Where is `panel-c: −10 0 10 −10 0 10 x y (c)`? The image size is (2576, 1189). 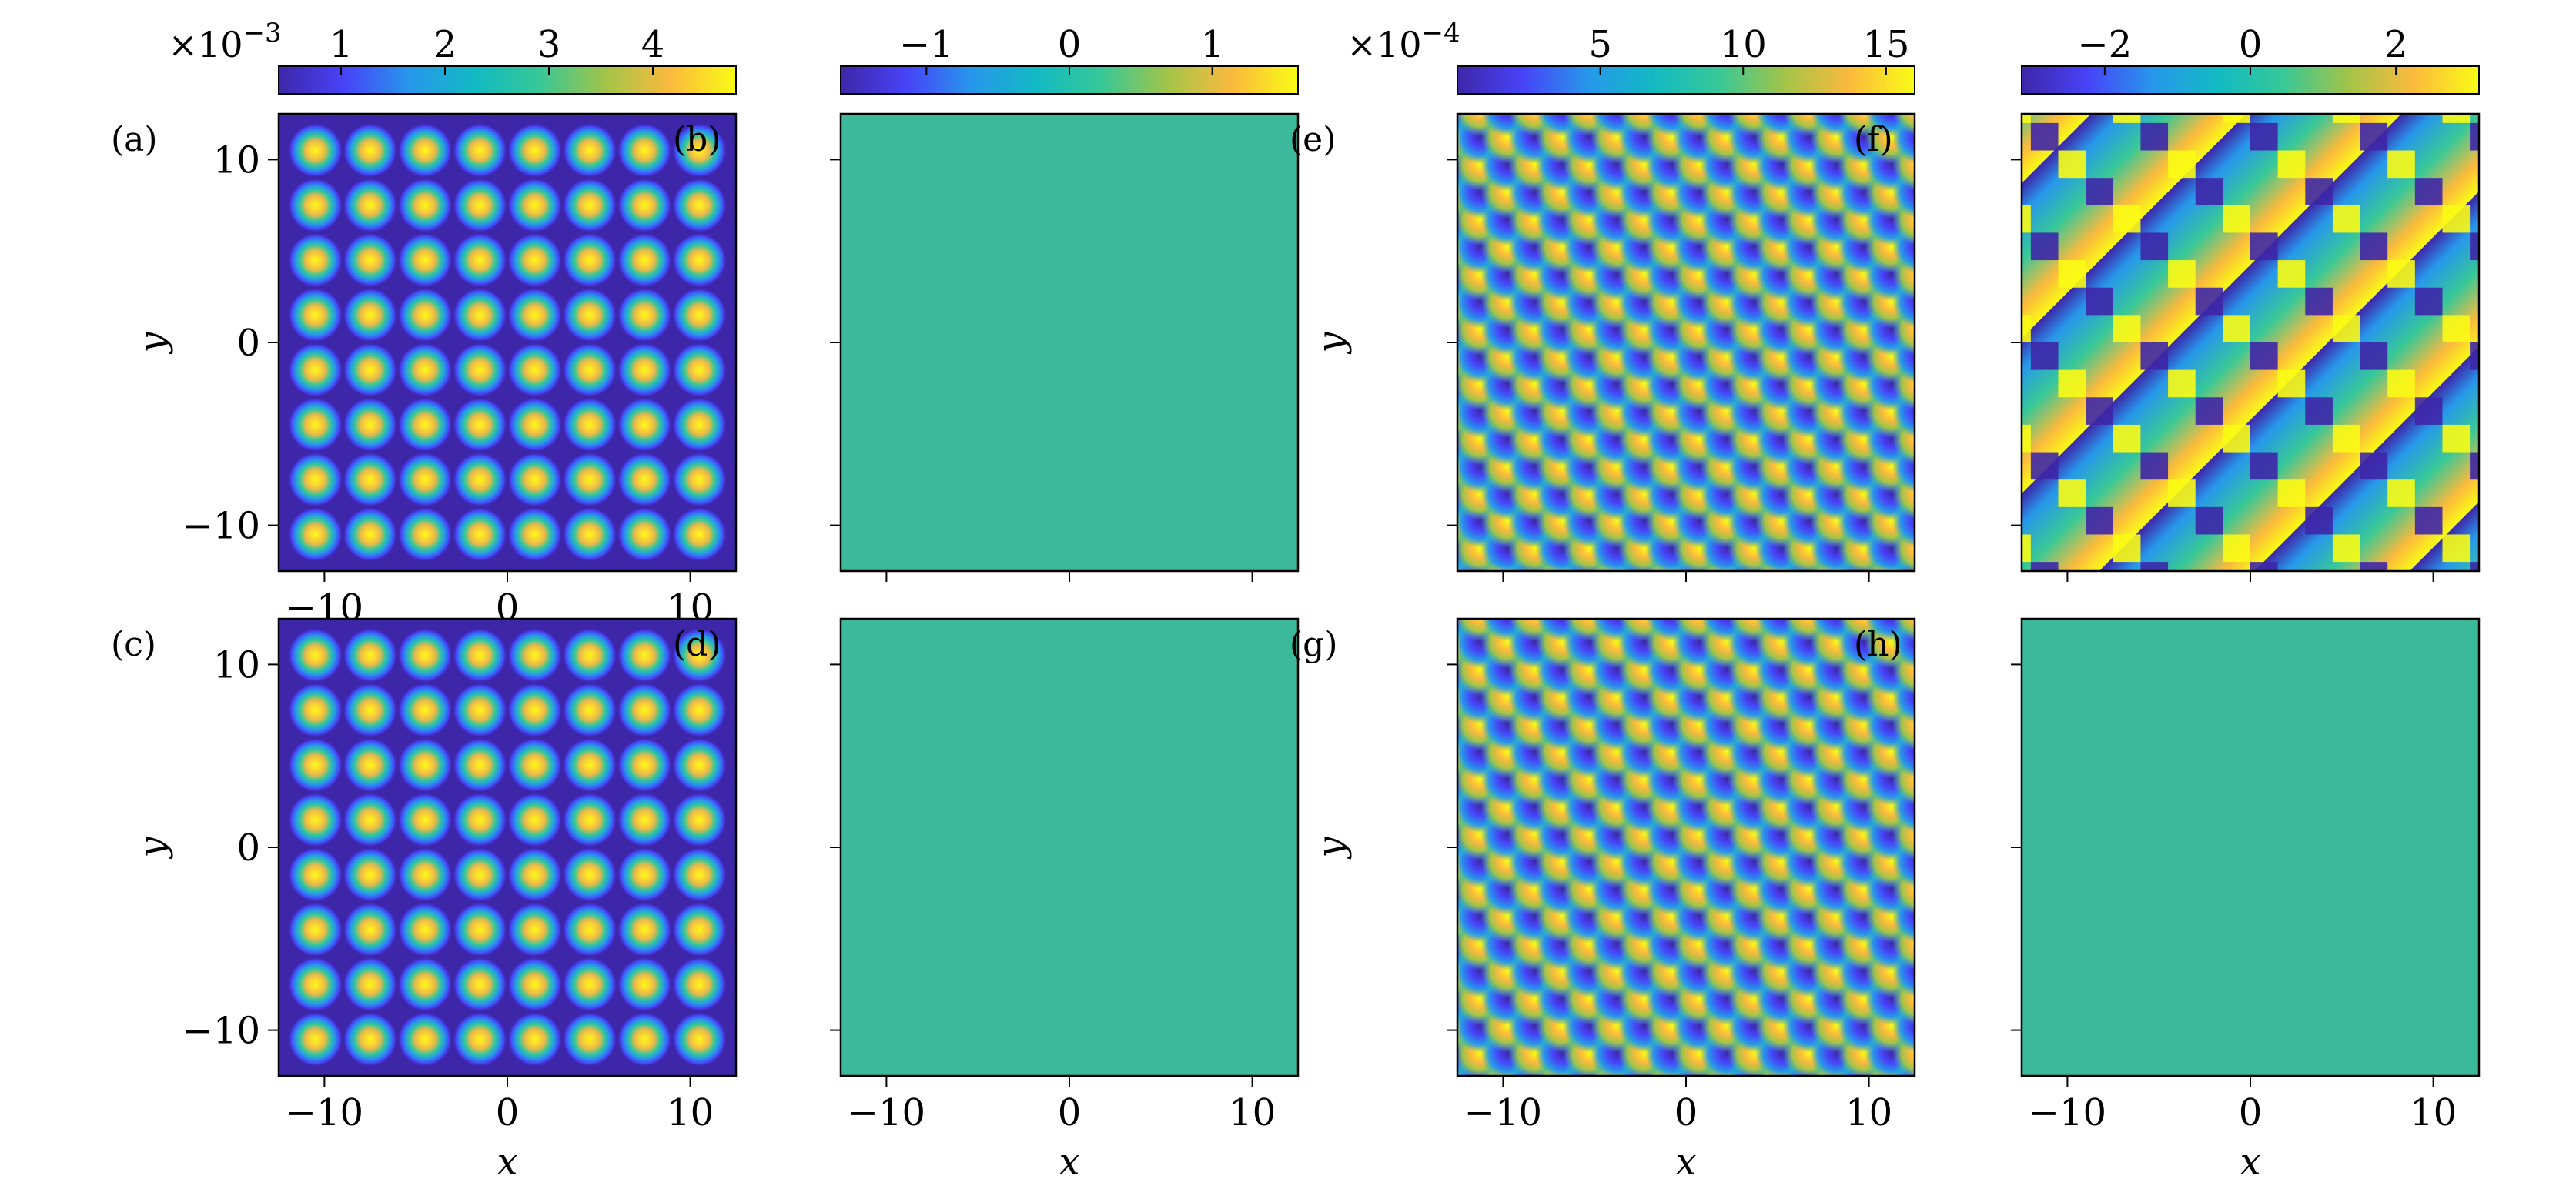
panel-c: −10 0 10 −10 0 10 x y (c) is located at coordinates (424, 900).